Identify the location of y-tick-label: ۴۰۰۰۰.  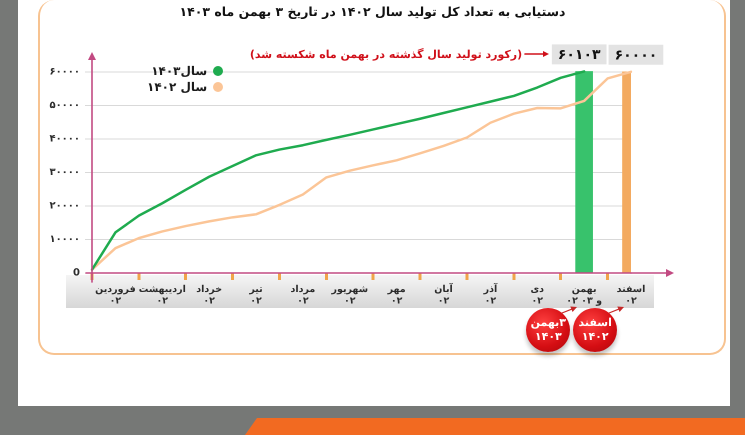
(64, 138).